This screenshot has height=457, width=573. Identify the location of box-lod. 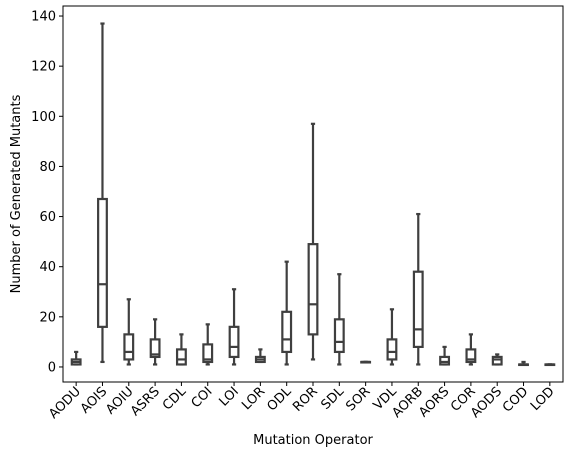
(550, 364).